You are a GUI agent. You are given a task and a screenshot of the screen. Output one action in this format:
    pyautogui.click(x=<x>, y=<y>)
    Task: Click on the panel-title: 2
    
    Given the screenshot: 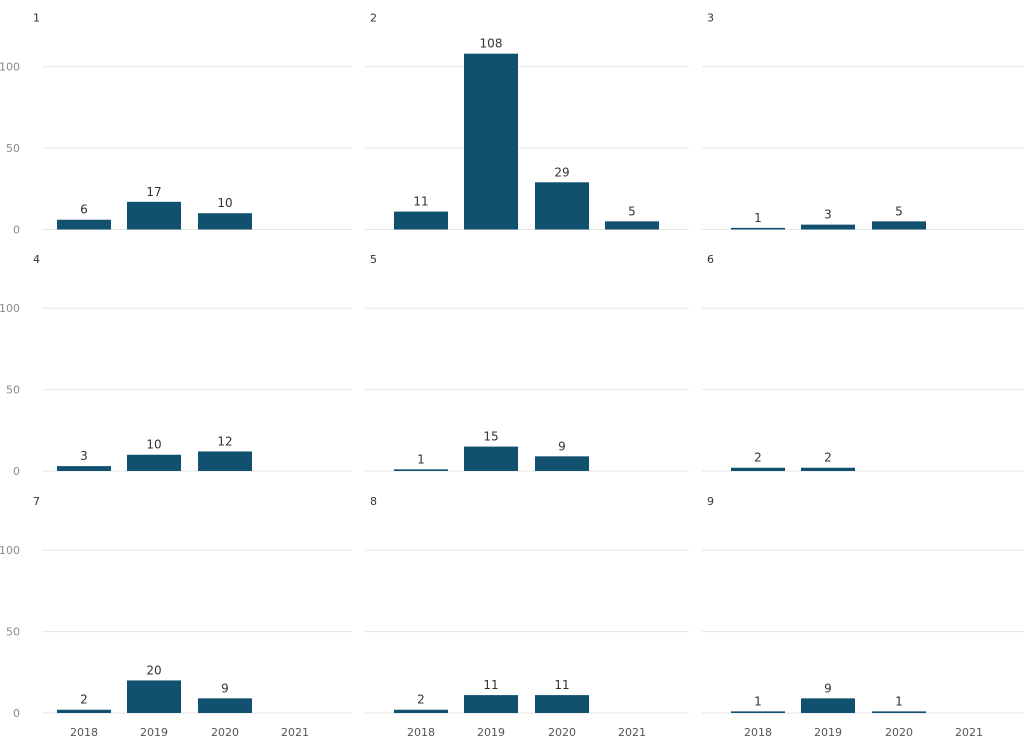 What is the action you would take?
    pyautogui.click(x=373, y=18)
    